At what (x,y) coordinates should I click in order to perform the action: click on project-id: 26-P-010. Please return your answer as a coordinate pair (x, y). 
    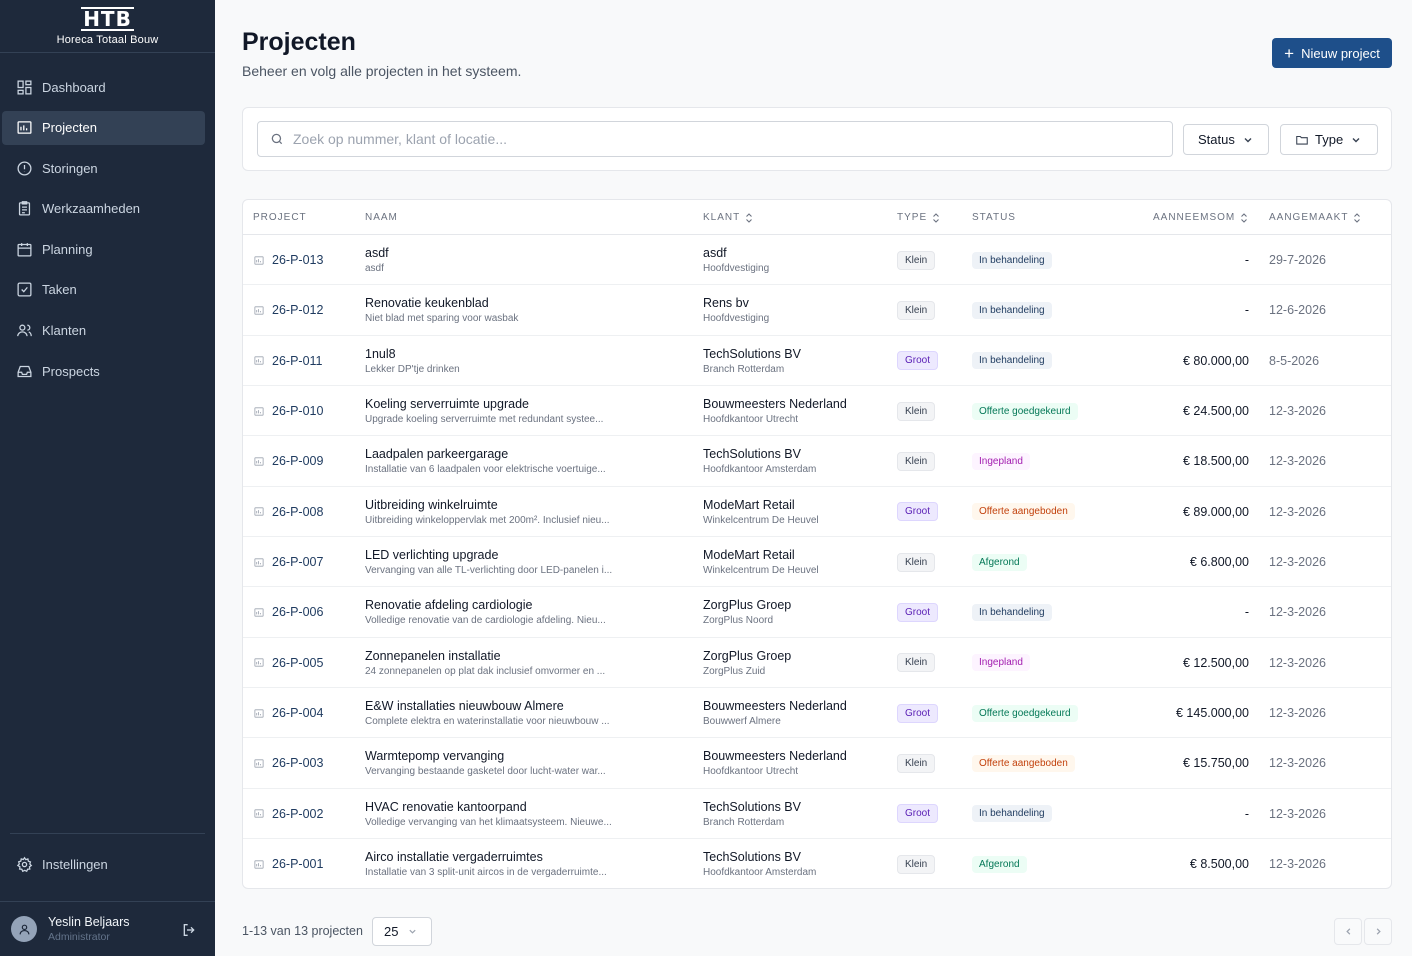
    Looking at the image, I should click on (298, 411).